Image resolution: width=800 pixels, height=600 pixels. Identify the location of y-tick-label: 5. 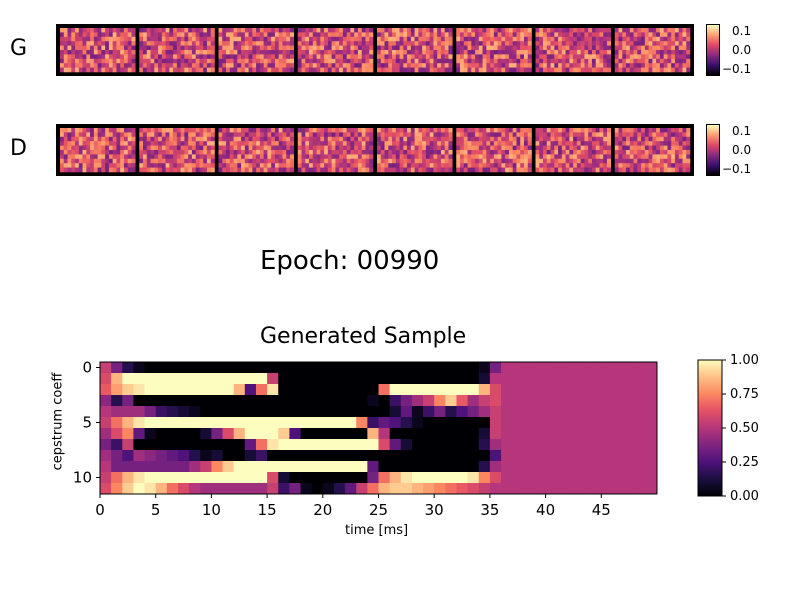
(87, 423).